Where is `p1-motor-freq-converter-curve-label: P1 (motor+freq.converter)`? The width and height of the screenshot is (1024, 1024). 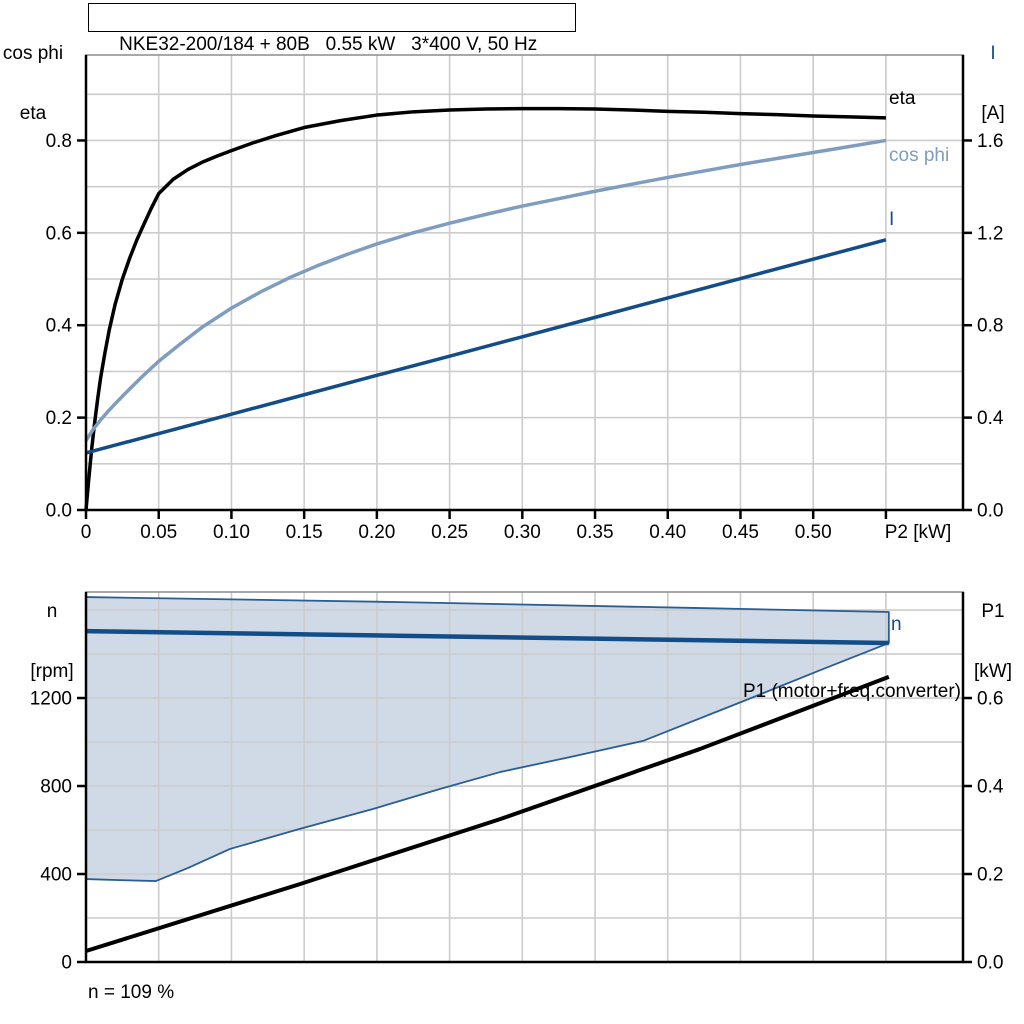 p1-motor-freq-converter-curve-label: P1 (motor+freq.converter) is located at coordinates (852, 691).